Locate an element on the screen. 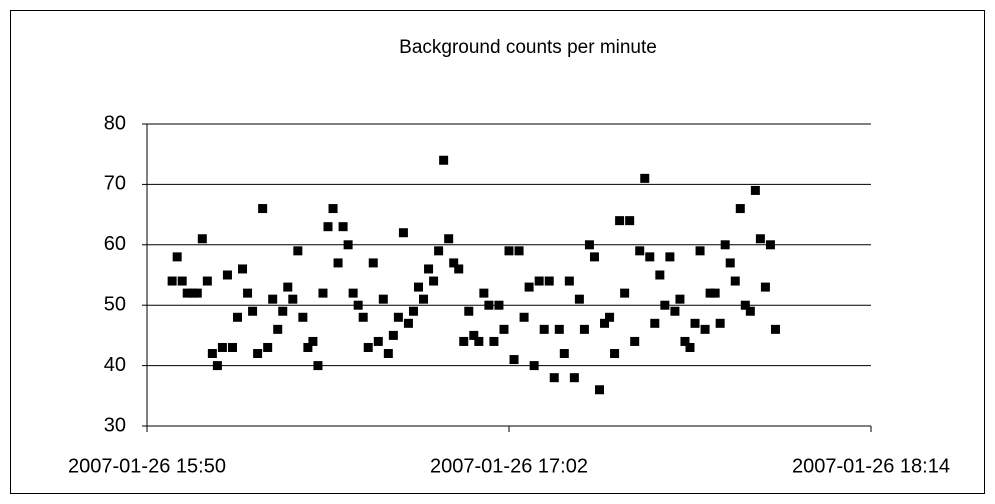 This screenshot has height=504, width=995. y-tick-label: 40 is located at coordinates (115, 365).